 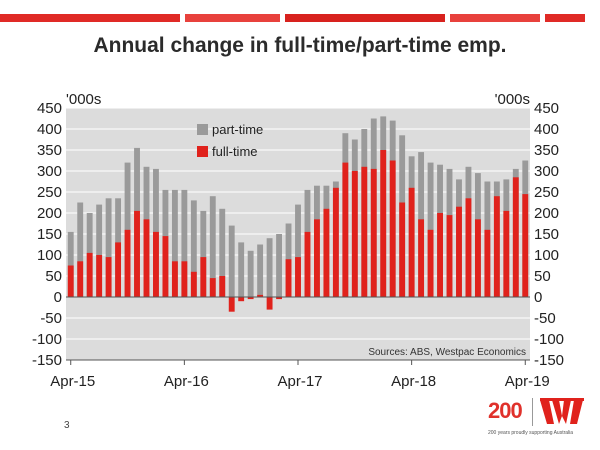 I want to click on left-axis-unit: '000s, so click(x=83, y=99).